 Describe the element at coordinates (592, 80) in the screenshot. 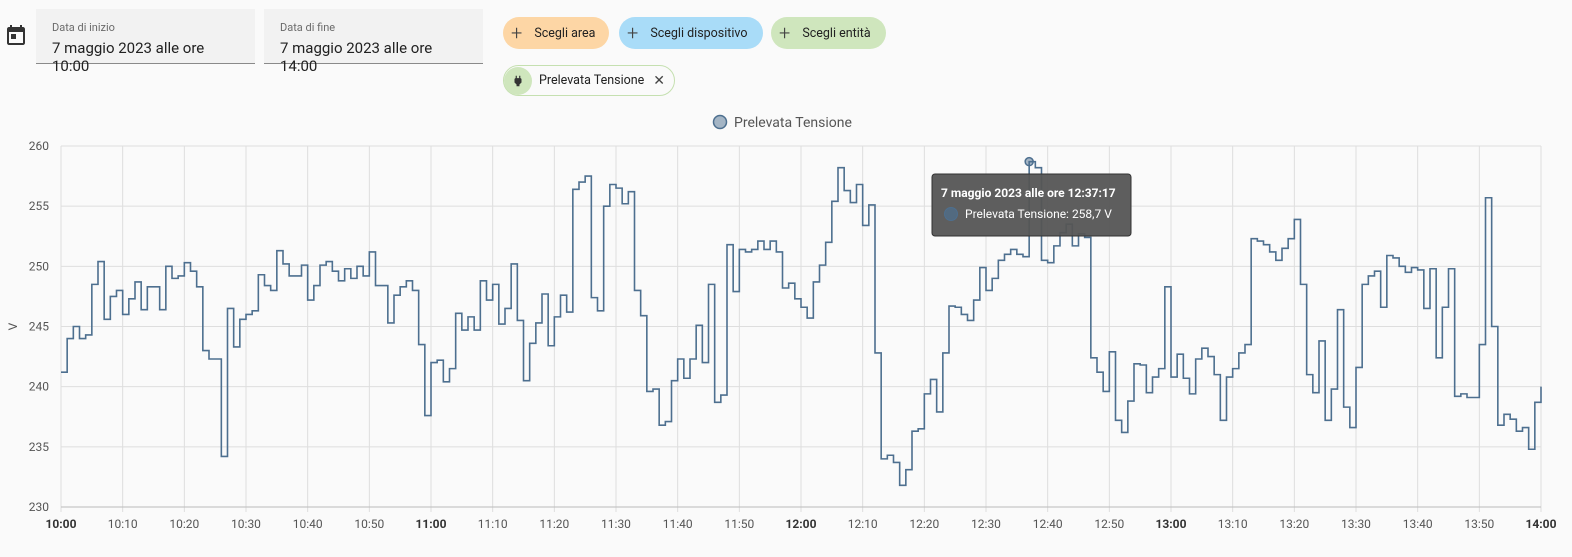

I see `chip-label: Prelevata Tensione` at that location.